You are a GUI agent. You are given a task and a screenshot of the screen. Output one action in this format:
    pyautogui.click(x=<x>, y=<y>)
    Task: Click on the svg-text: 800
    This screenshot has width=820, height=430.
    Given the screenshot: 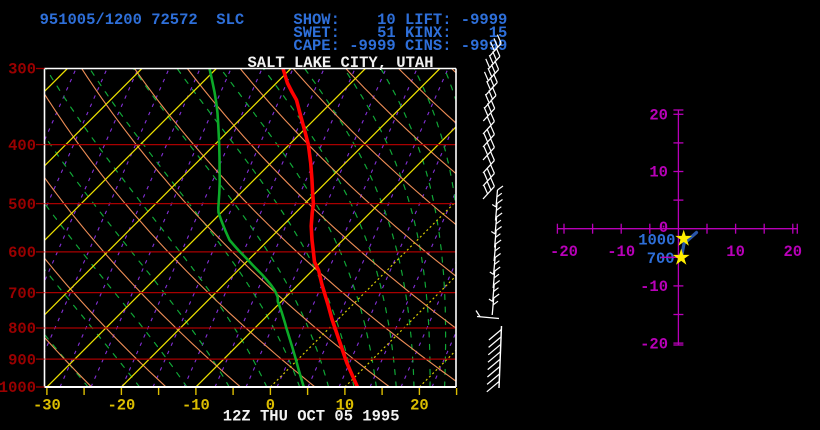 What is the action you would take?
    pyautogui.click(x=22, y=329)
    